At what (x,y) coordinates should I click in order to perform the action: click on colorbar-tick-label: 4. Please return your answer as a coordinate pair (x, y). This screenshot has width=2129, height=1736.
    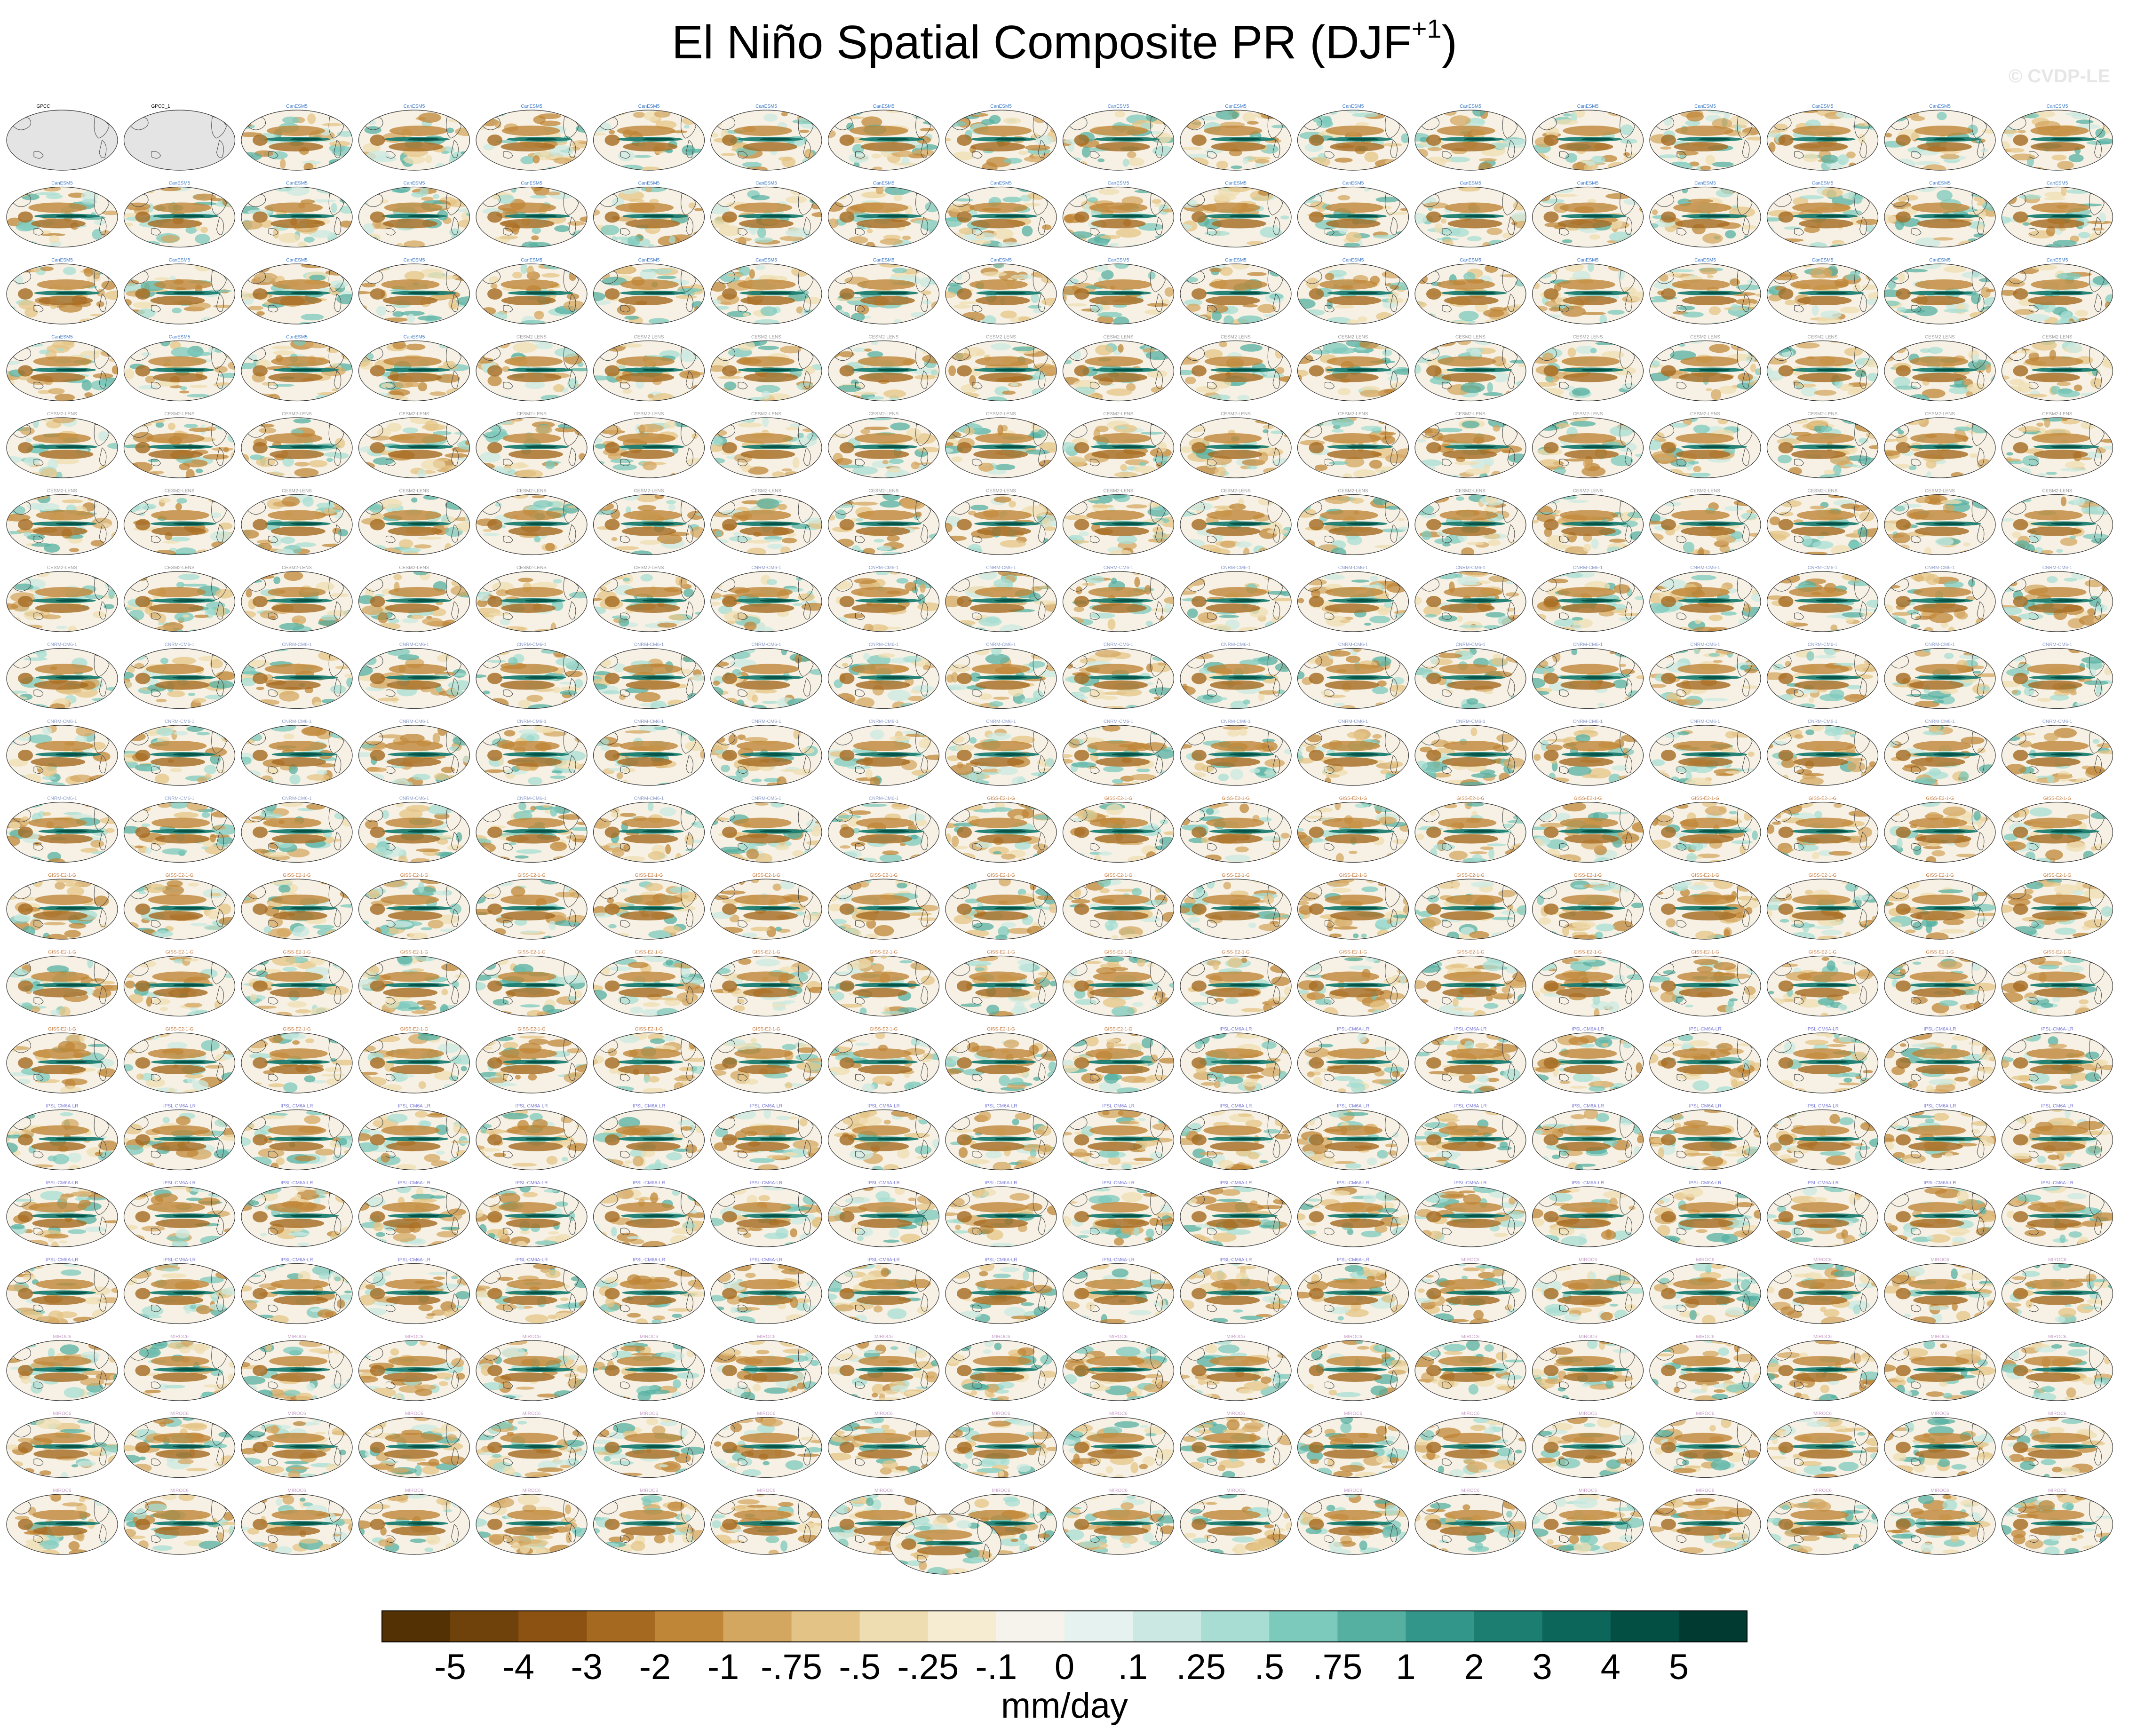
    Looking at the image, I should click on (1610, 1667).